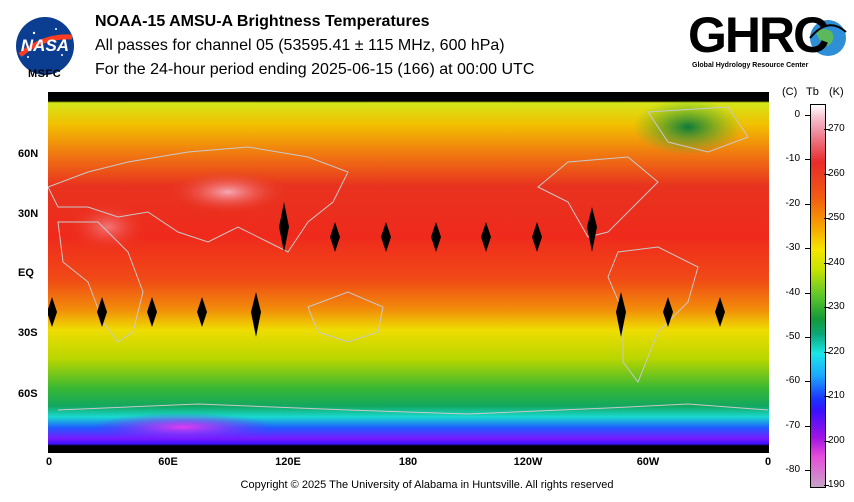  What do you see at coordinates (262, 21) in the screenshot?
I see `page-title: NOAA-15 AMSU-A Brightness Temperatures` at bounding box center [262, 21].